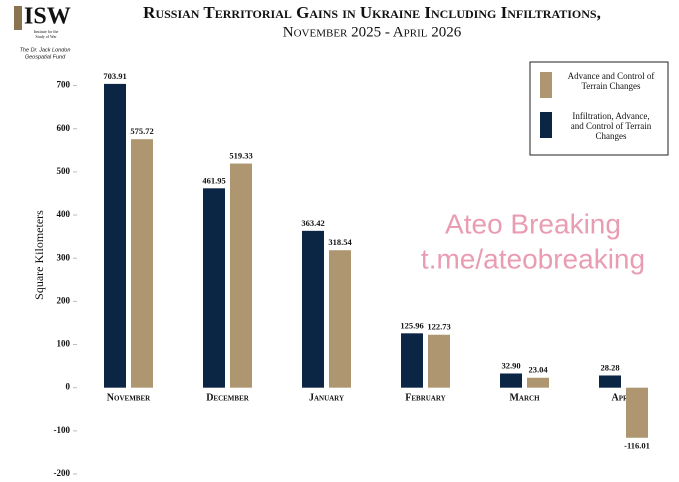 This screenshot has width=679, height=482. I want to click on x-tick-label: March, so click(524, 397).